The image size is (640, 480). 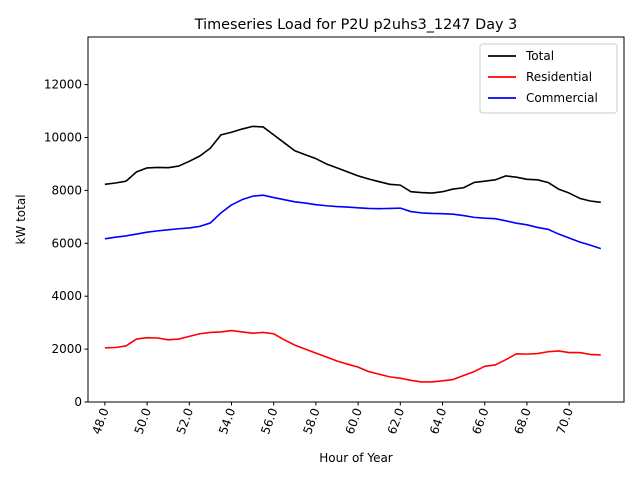 I want to click on y-tick-label: 12000, so click(x=63, y=85).